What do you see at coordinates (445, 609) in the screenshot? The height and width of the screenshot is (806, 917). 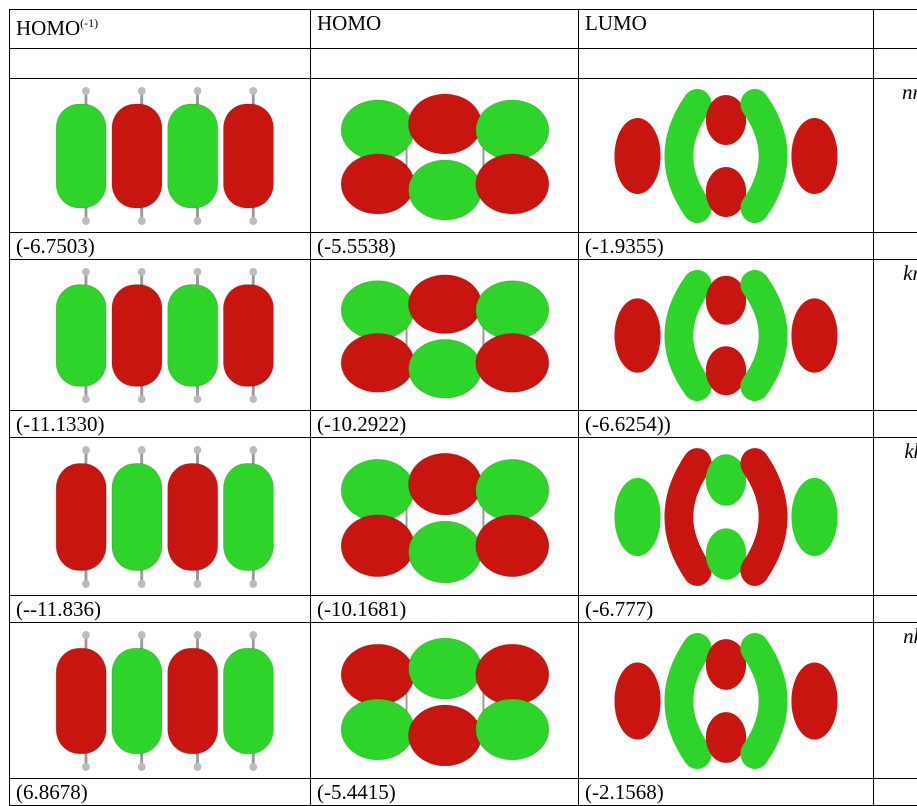 I see `energy-value: (-10.1681)` at bounding box center [445, 609].